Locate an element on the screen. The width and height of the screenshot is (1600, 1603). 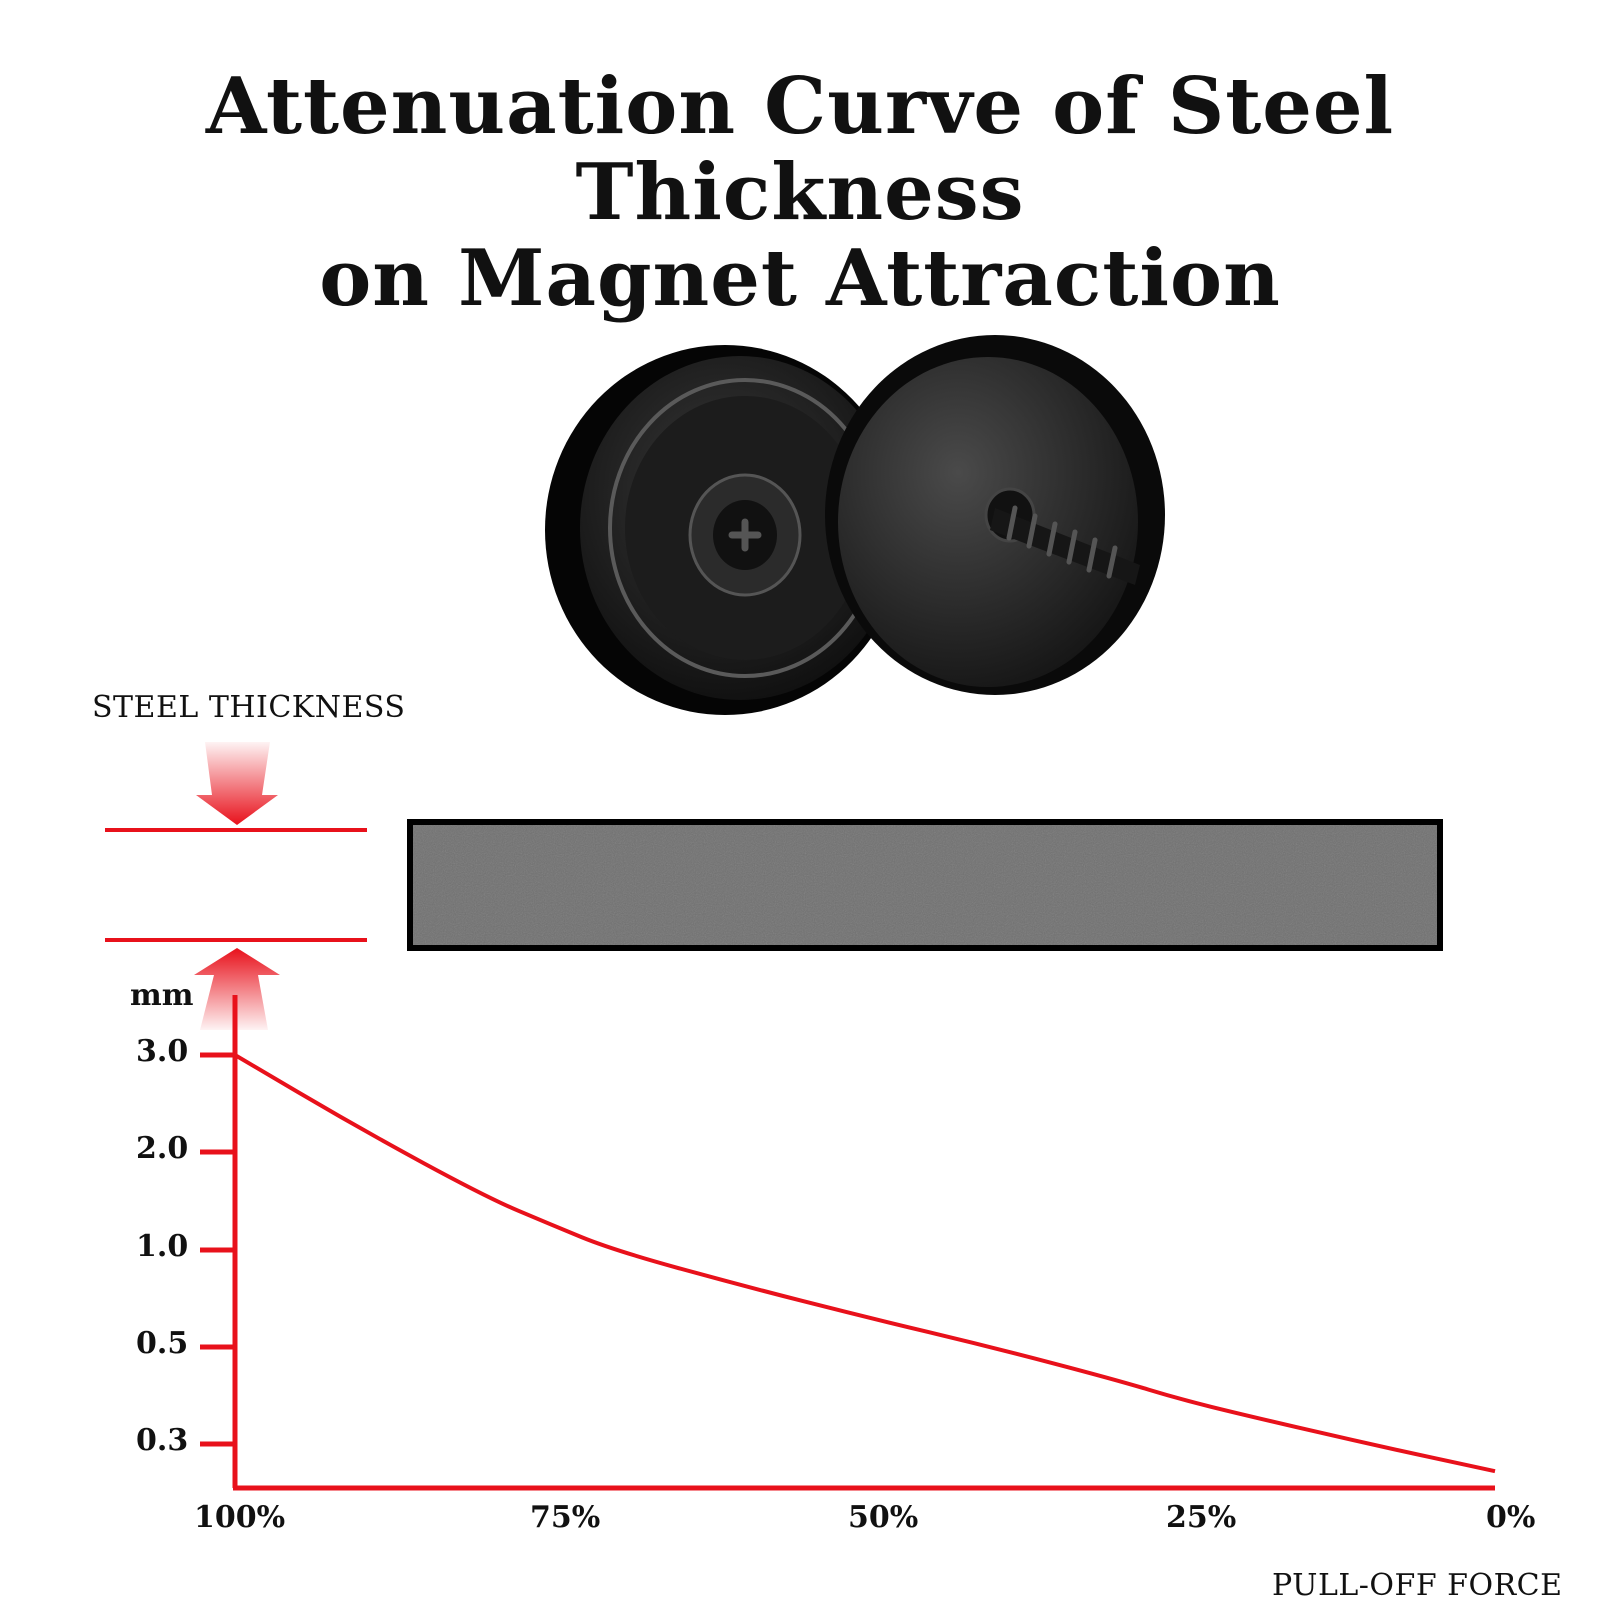
right-magnet is located at coordinates (995, 515).